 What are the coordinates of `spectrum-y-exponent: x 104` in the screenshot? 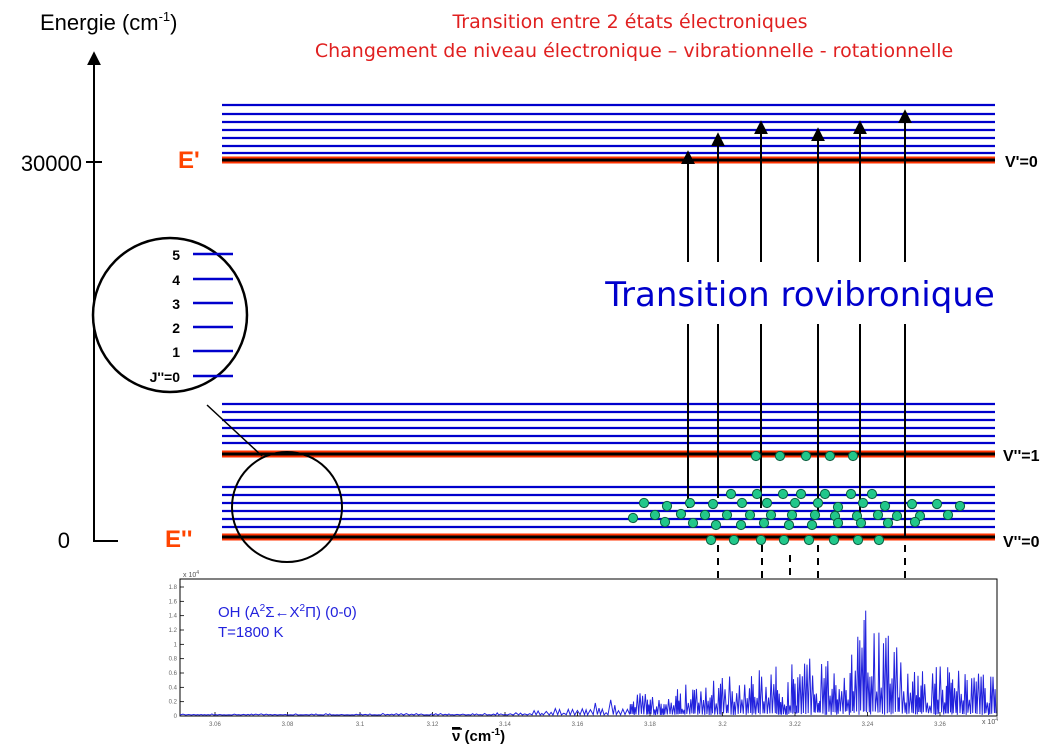 It's located at (191, 574).